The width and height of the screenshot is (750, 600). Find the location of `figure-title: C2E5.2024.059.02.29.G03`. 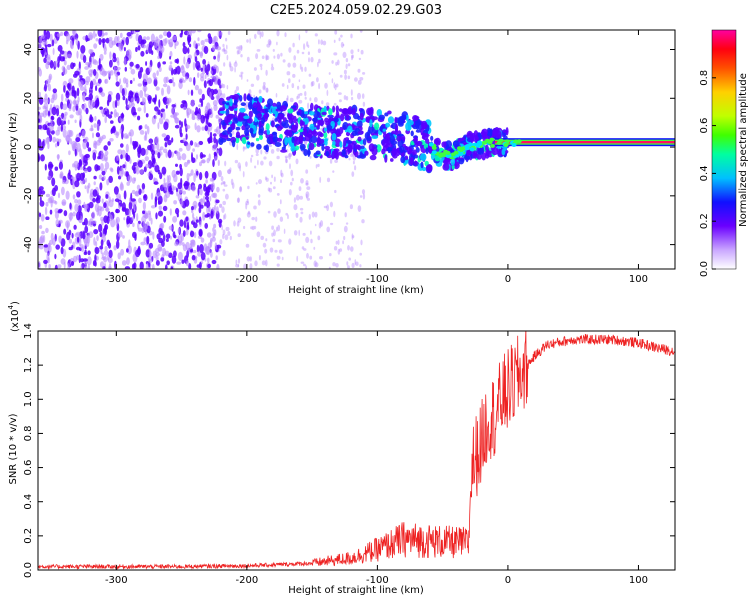

figure-title: C2E5.2024.059.02.29.G03 is located at coordinates (356, 10).